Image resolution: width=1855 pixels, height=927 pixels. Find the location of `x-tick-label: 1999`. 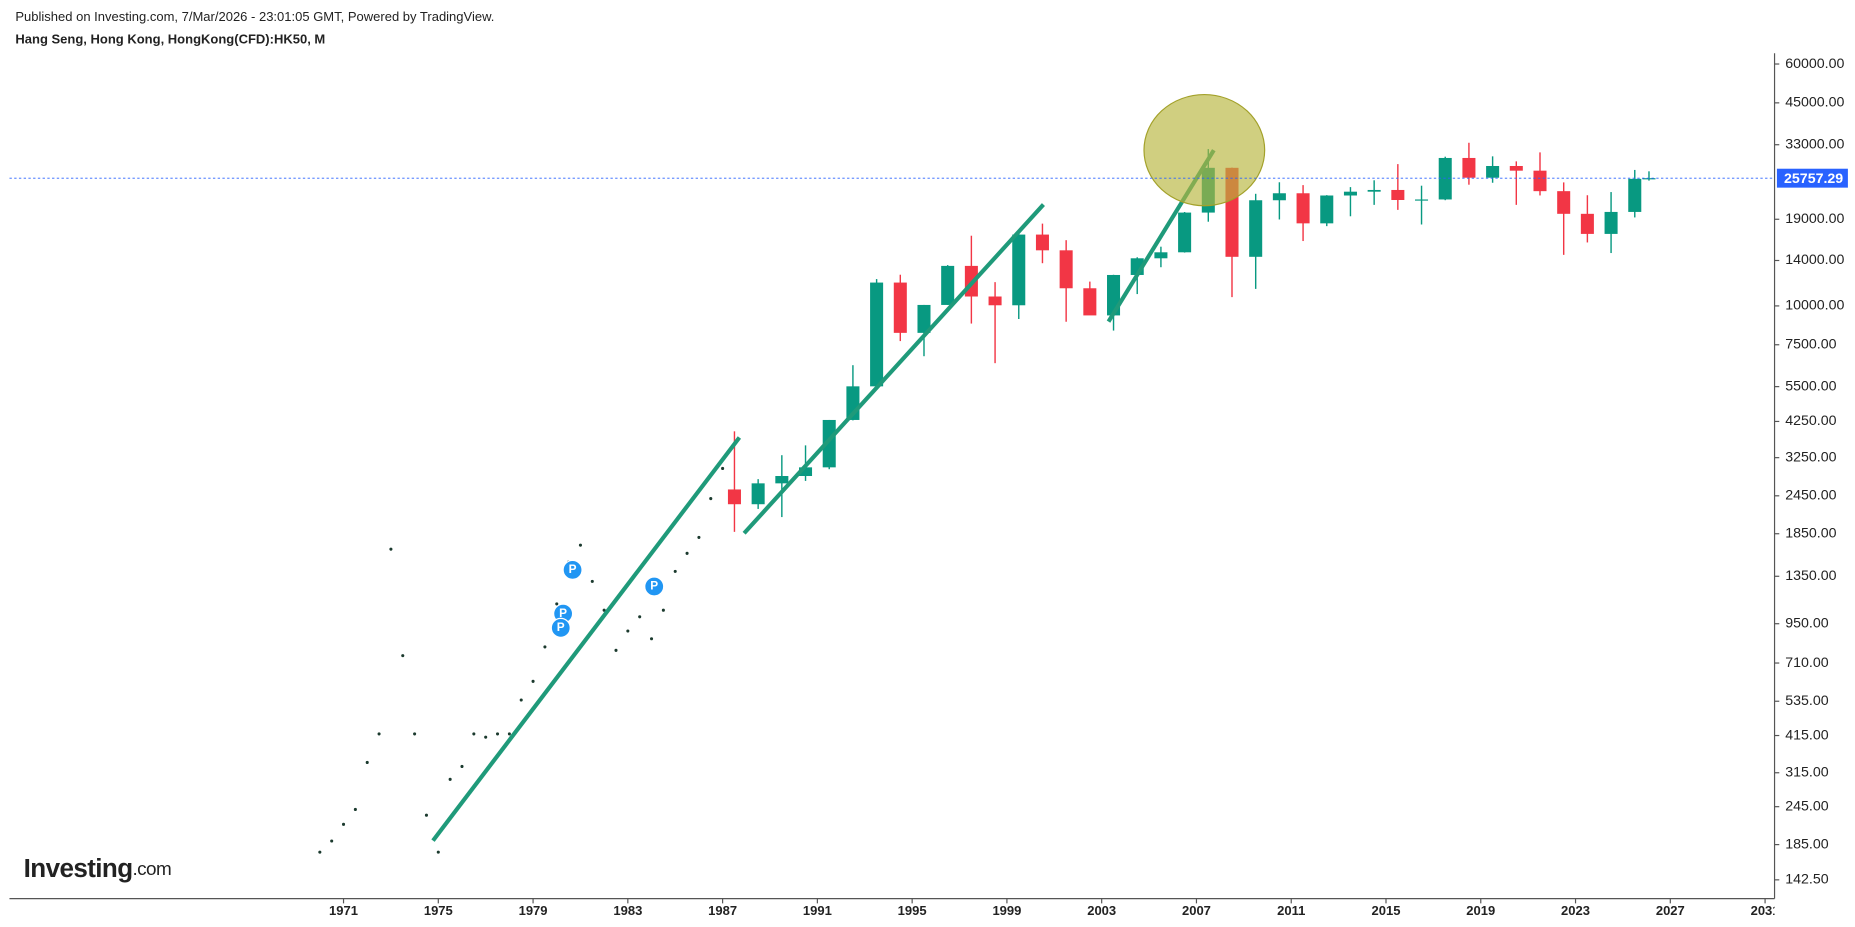

x-tick-label: 1999 is located at coordinates (1006, 910).